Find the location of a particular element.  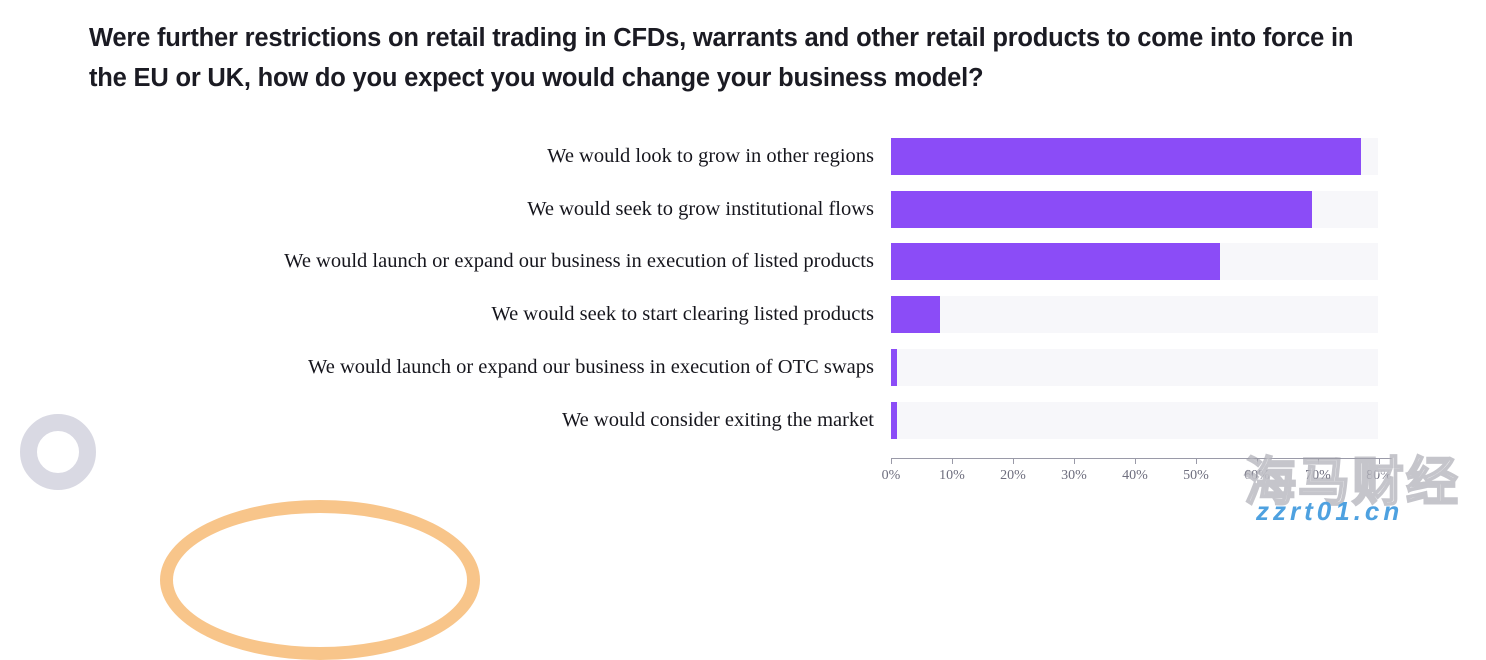

axis-tick-label: 10% is located at coordinates (952, 475).